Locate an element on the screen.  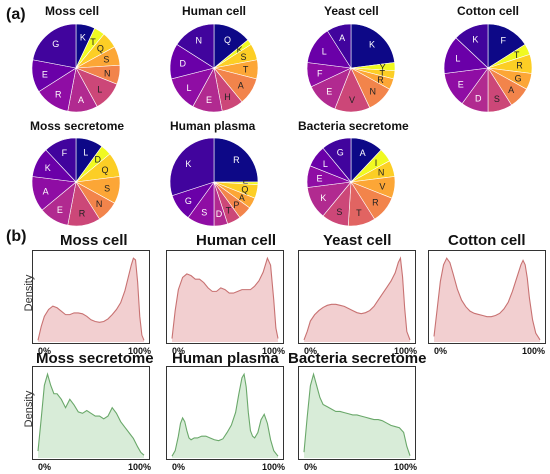
density-frame-moss-secretome is located at coordinates (91, 413).